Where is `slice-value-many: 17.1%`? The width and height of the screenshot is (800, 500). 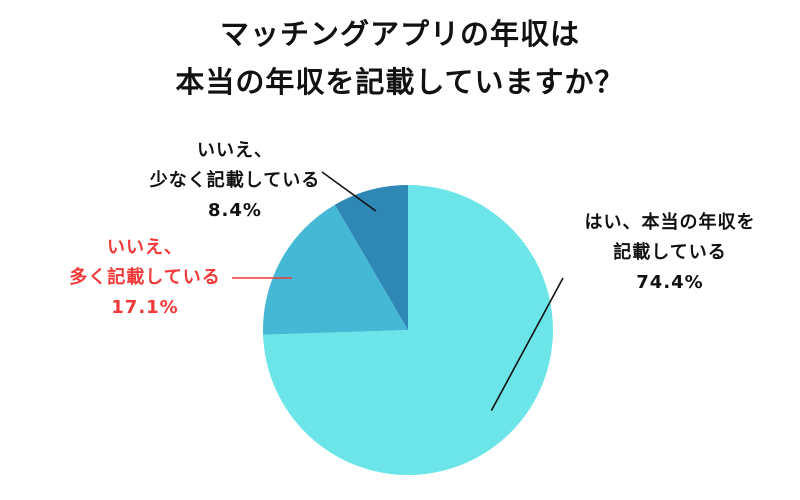
slice-value-many: 17.1% is located at coordinates (145, 307).